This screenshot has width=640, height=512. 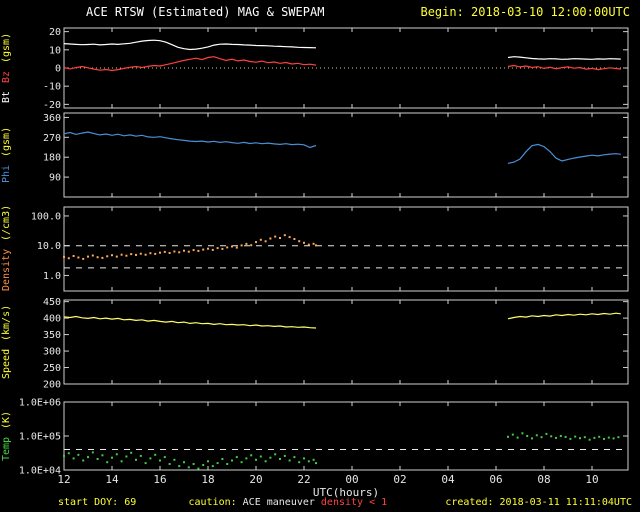 I want to click on x-axis-labels: 12 14 16 18 20 22 00 02 04 06 08 10 UTC(hours), so click(x=327, y=486).